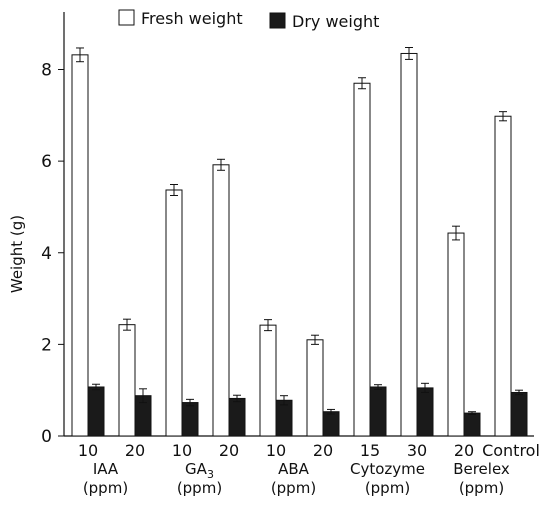 The height and width of the screenshot is (505, 539). What do you see at coordinates (510, 450) in the screenshot?
I see `x-category-label: Control` at bounding box center [510, 450].